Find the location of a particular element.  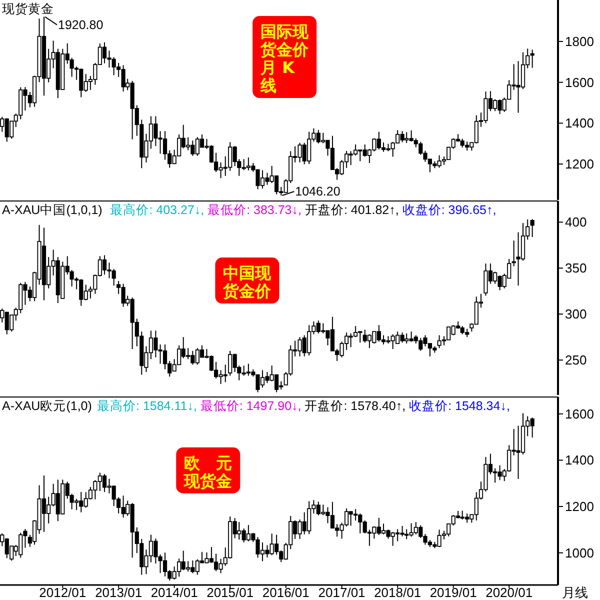

annotation: 1046.20 is located at coordinates (317, 191).